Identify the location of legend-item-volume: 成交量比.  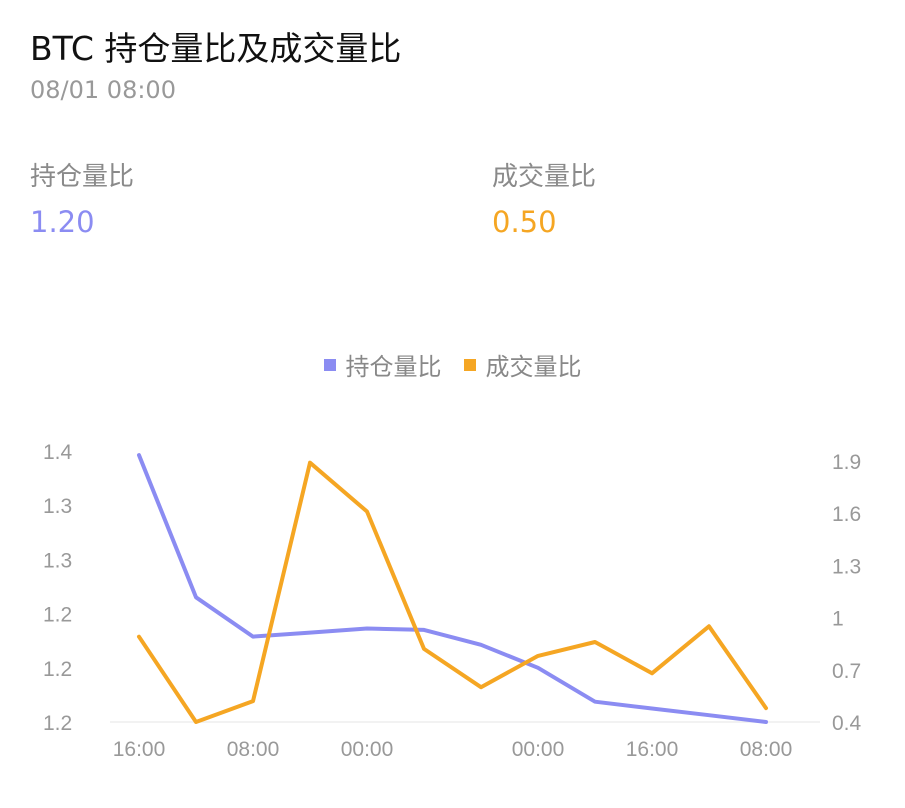
(522, 364).